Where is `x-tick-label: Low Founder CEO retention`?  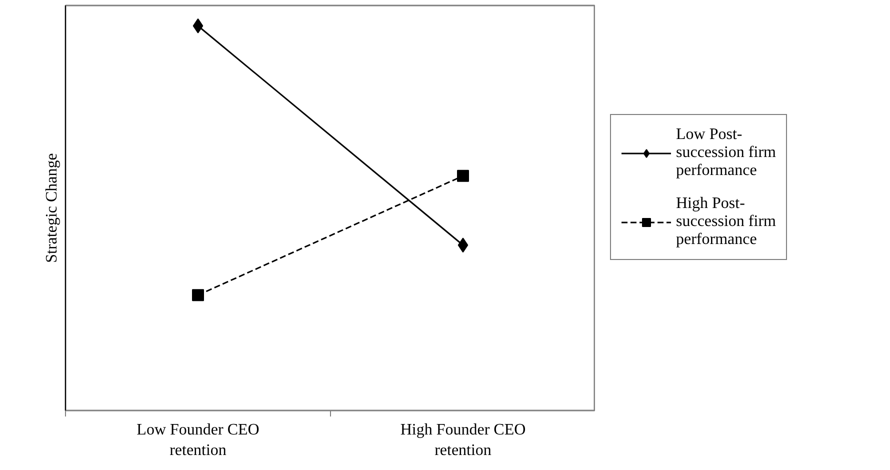
x-tick-label: Low Founder CEO retention is located at coordinates (198, 440).